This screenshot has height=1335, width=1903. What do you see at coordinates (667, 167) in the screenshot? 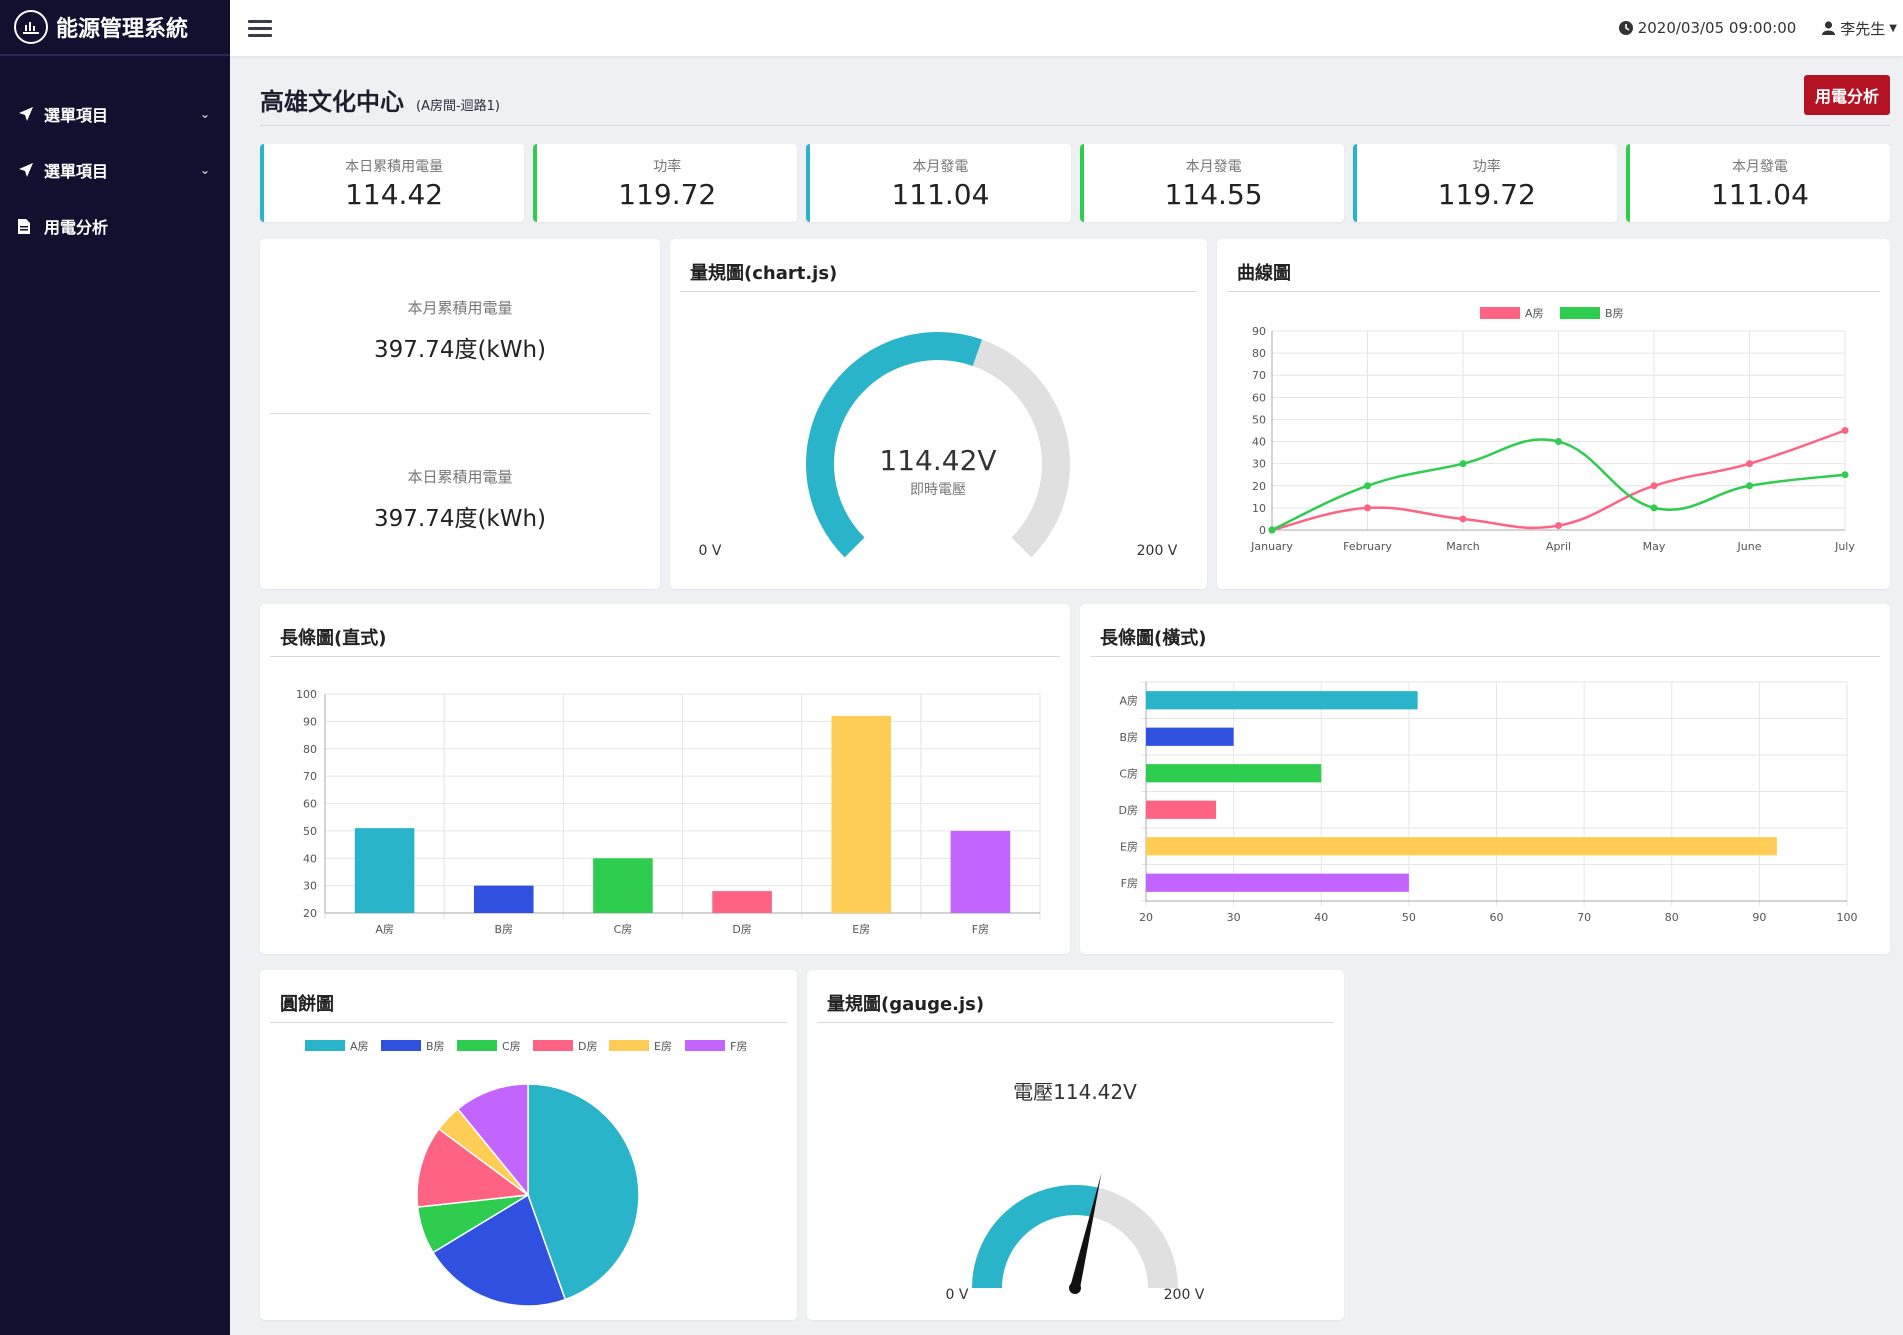
I see `stat-label: 功率` at bounding box center [667, 167].